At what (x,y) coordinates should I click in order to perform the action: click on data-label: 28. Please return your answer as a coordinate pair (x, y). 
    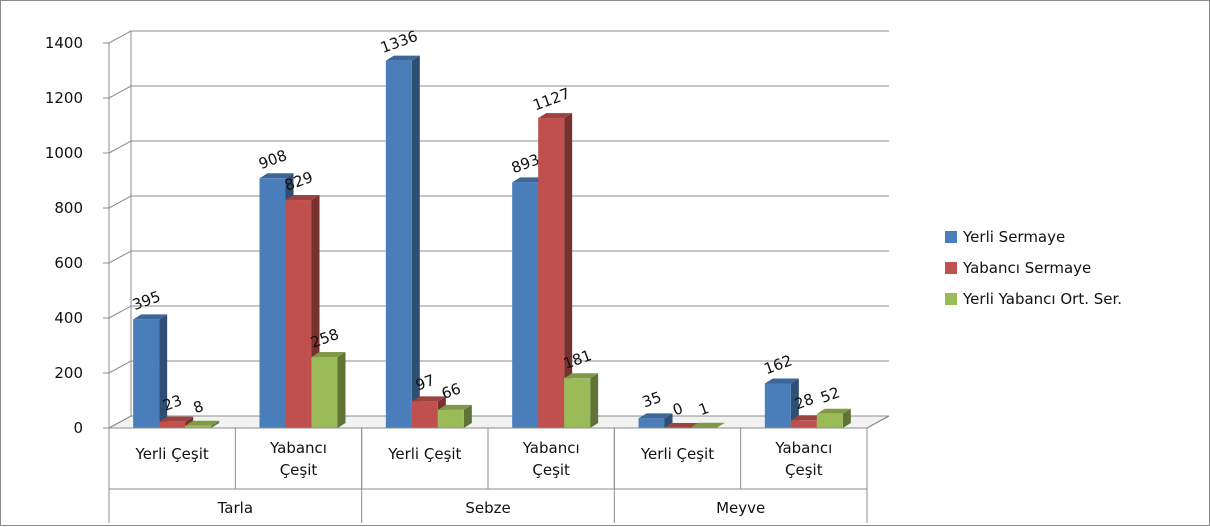
    Looking at the image, I should click on (804, 401).